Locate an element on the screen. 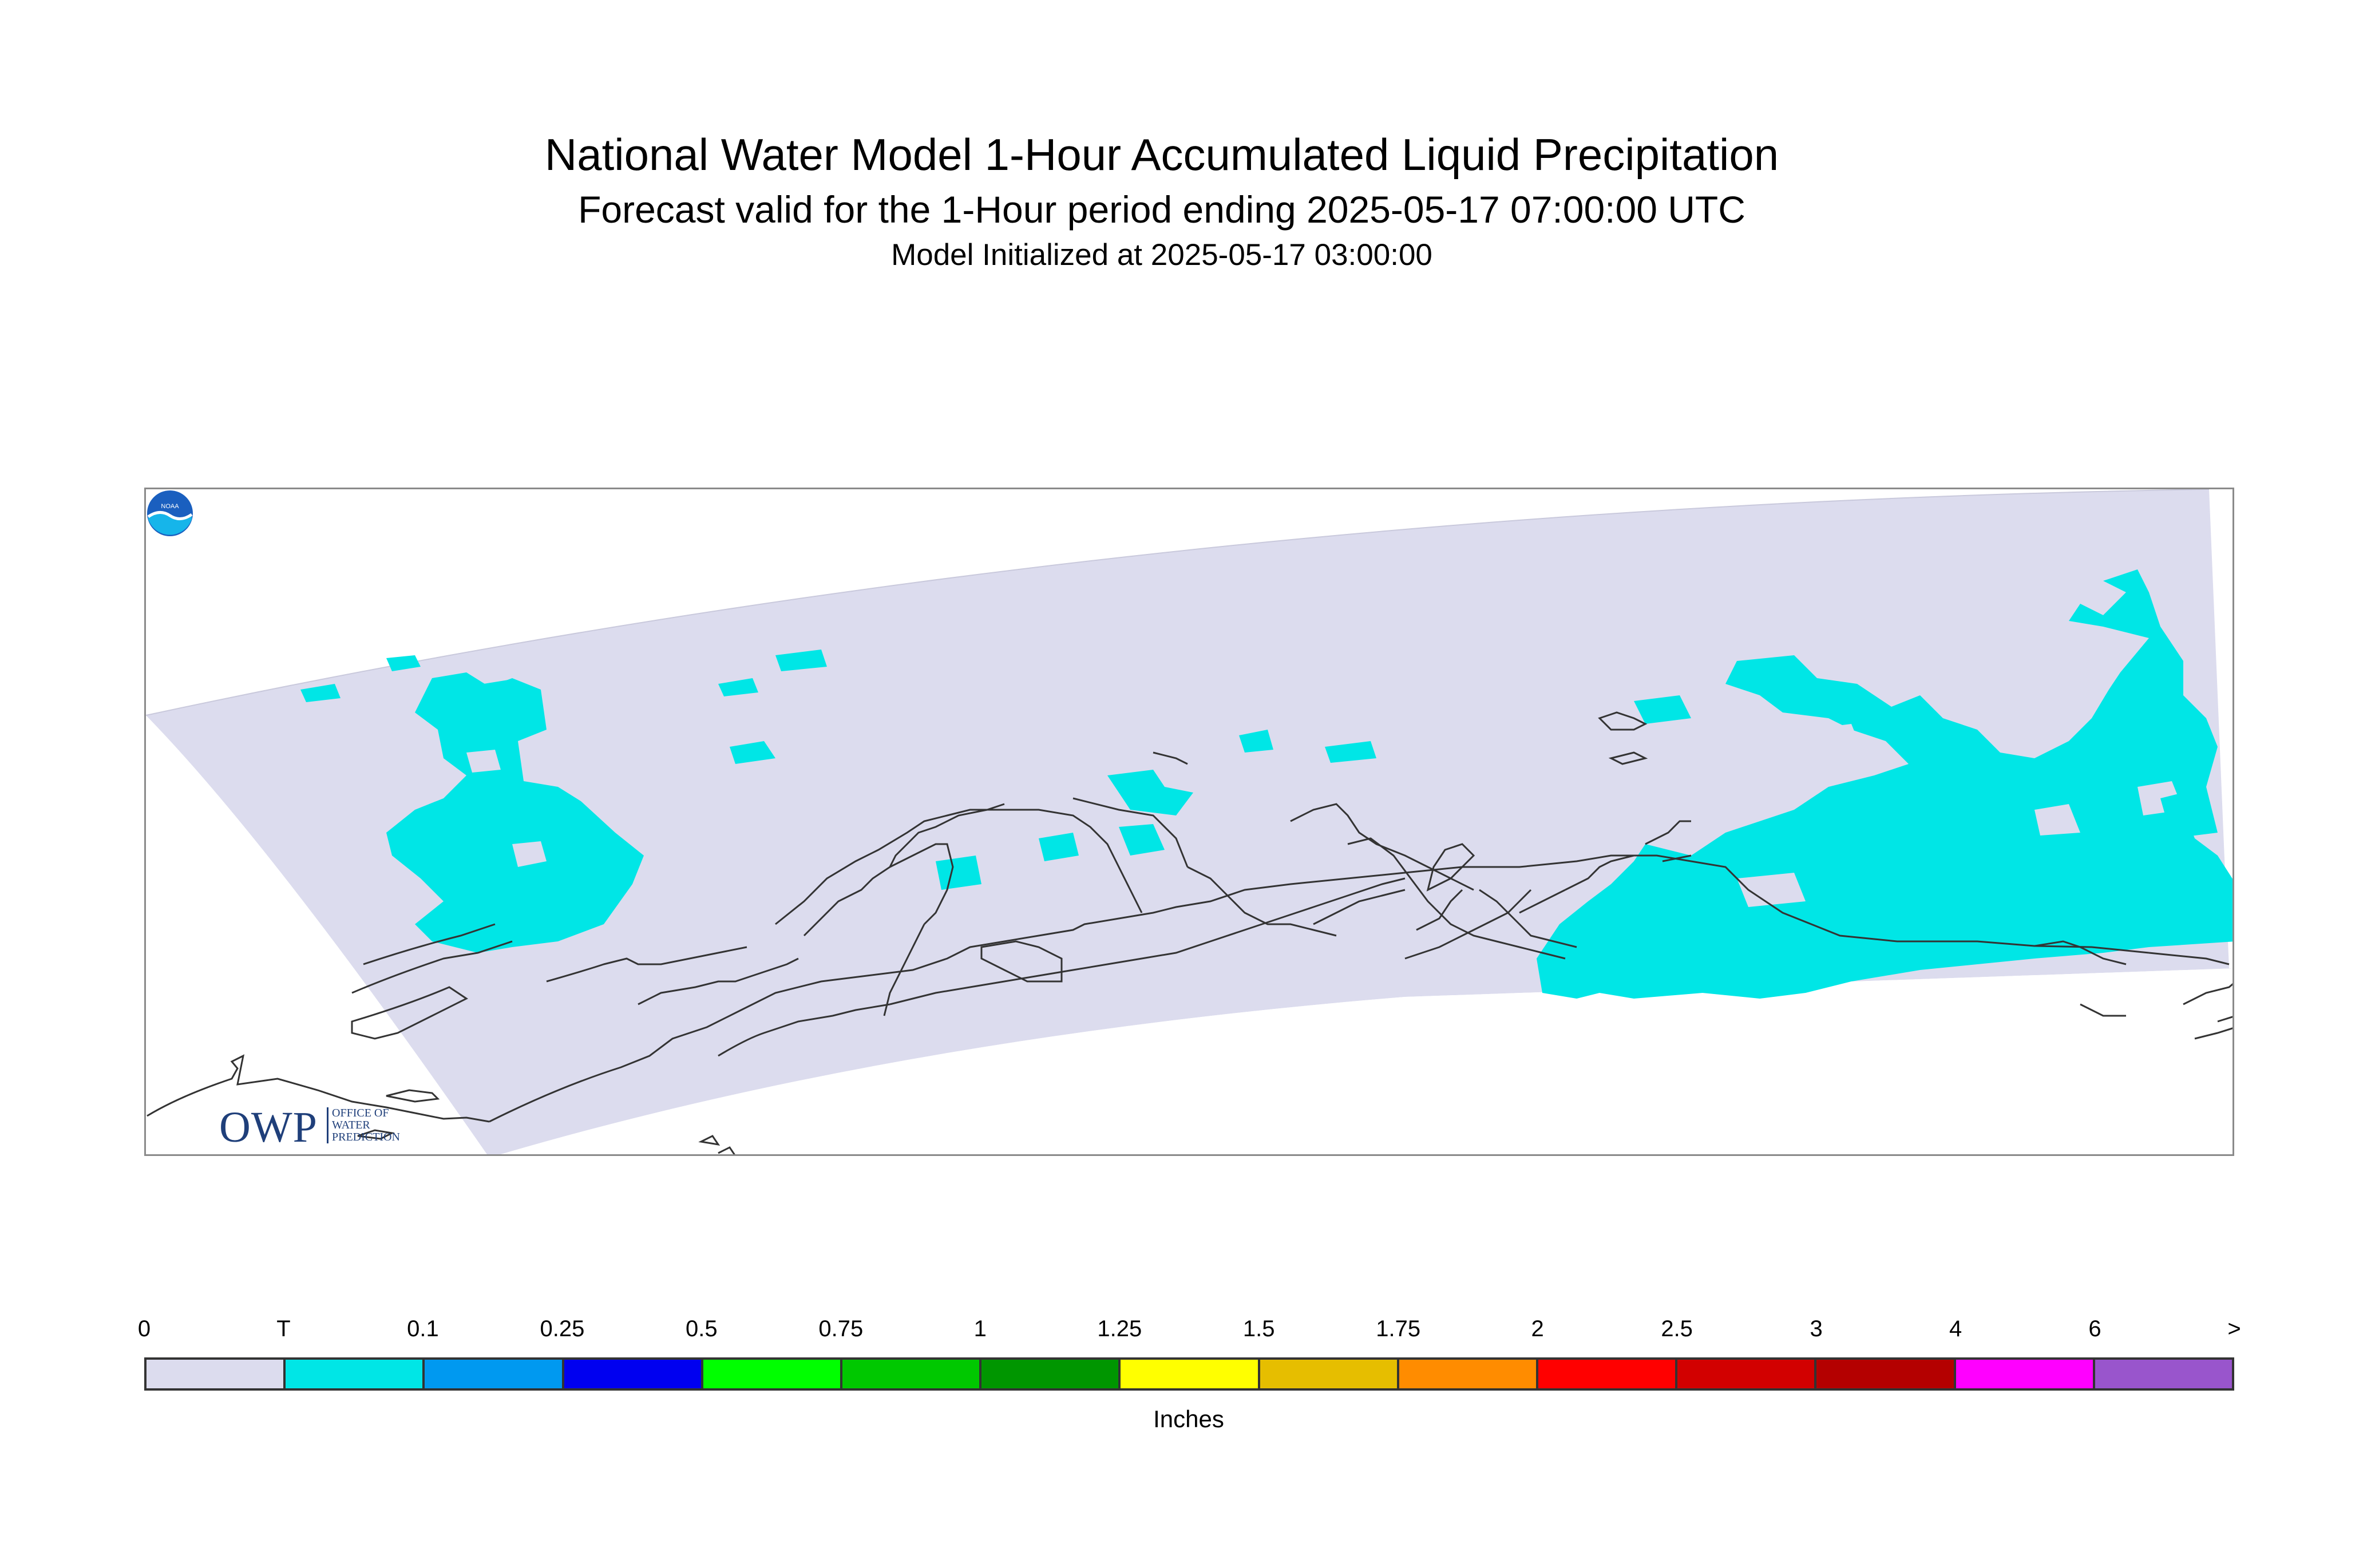 This screenshot has width=2375, height=1568. legend-units-label: Inches is located at coordinates (1188, 1418).